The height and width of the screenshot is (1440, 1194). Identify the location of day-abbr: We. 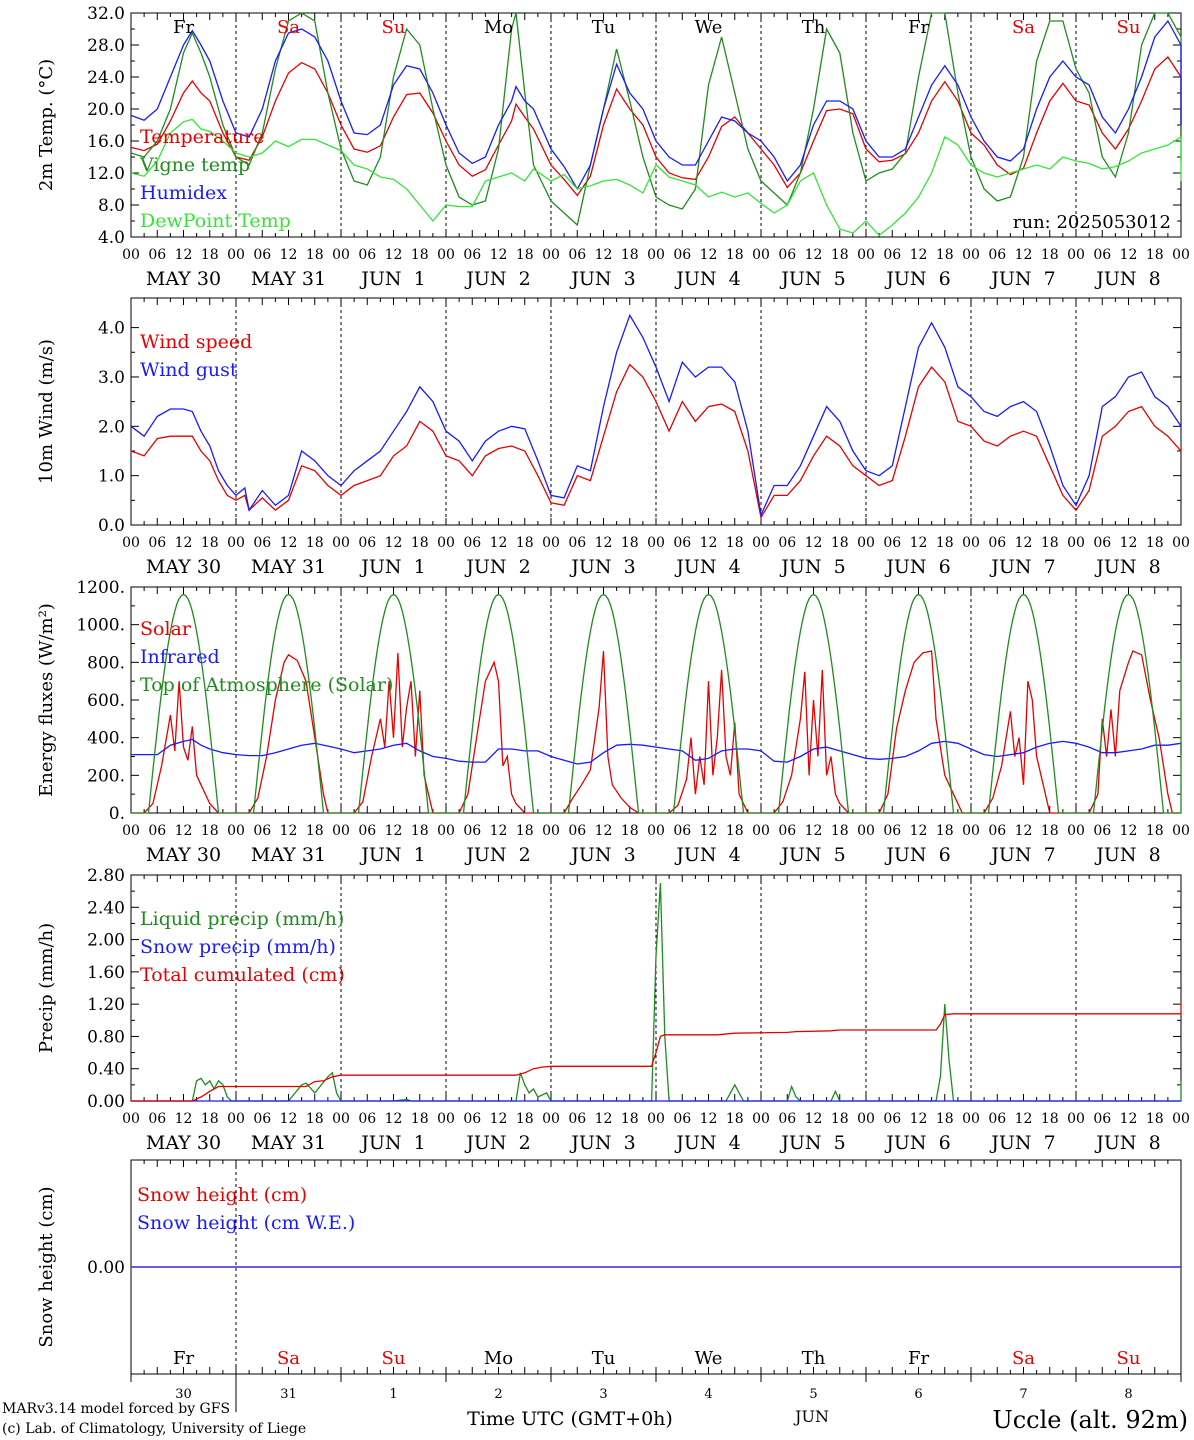
(709, 27).